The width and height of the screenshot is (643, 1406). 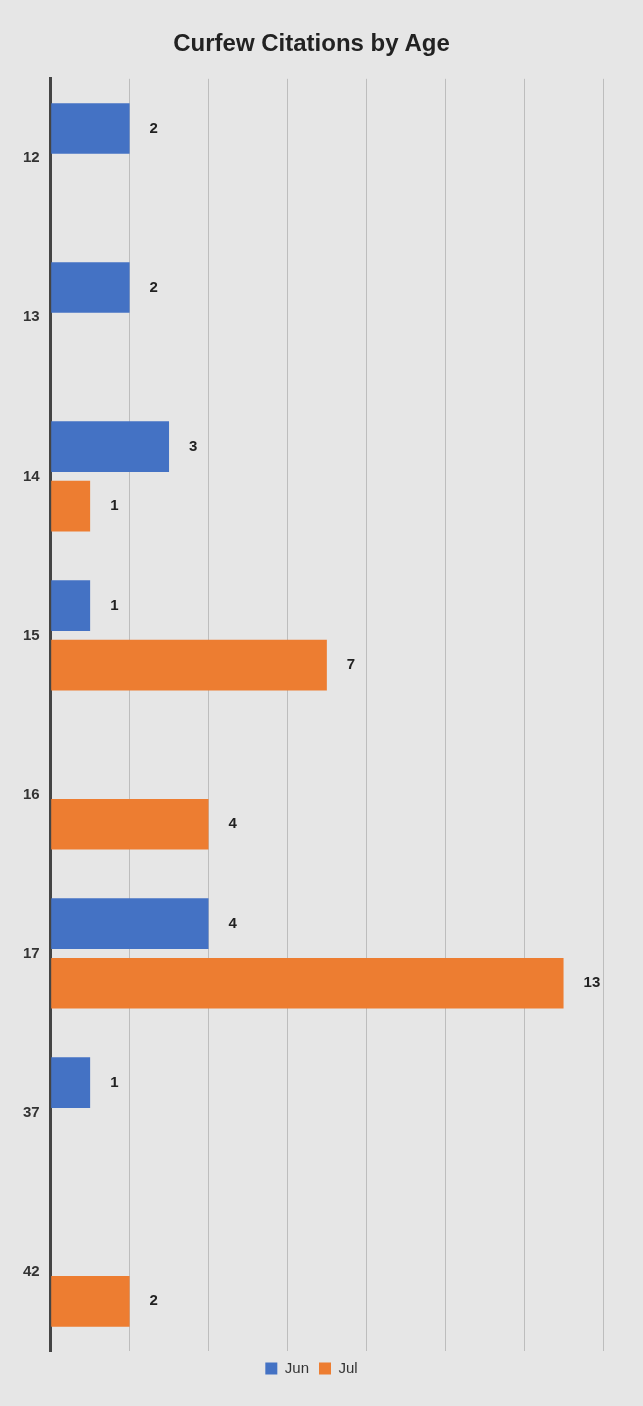 What do you see at coordinates (31, 634) in the screenshot?
I see `y-tick-label: 15` at bounding box center [31, 634].